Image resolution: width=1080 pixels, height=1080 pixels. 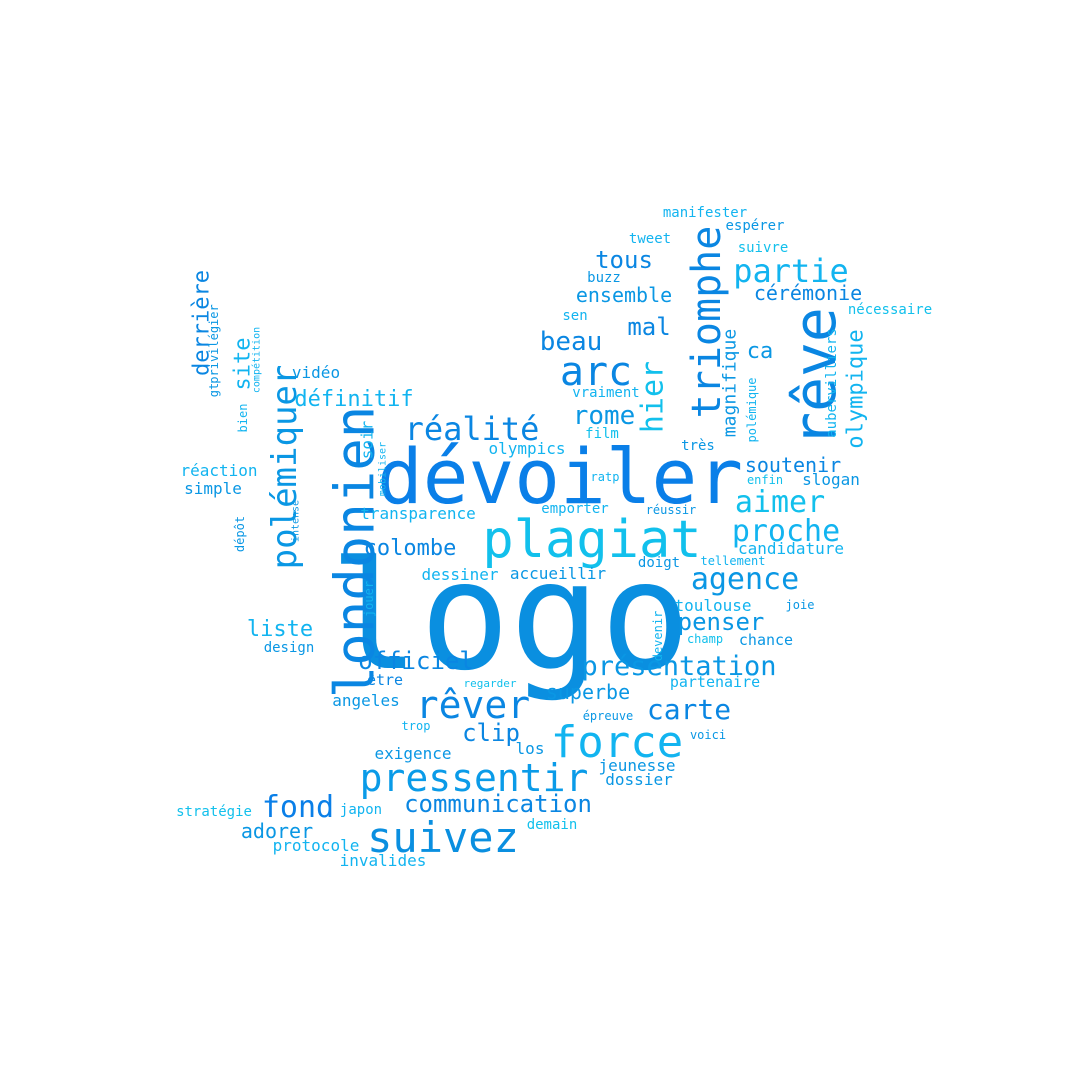 What do you see at coordinates (707, 322) in the screenshot?
I see `word-9: triomphe` at bounding box center [707, 322].